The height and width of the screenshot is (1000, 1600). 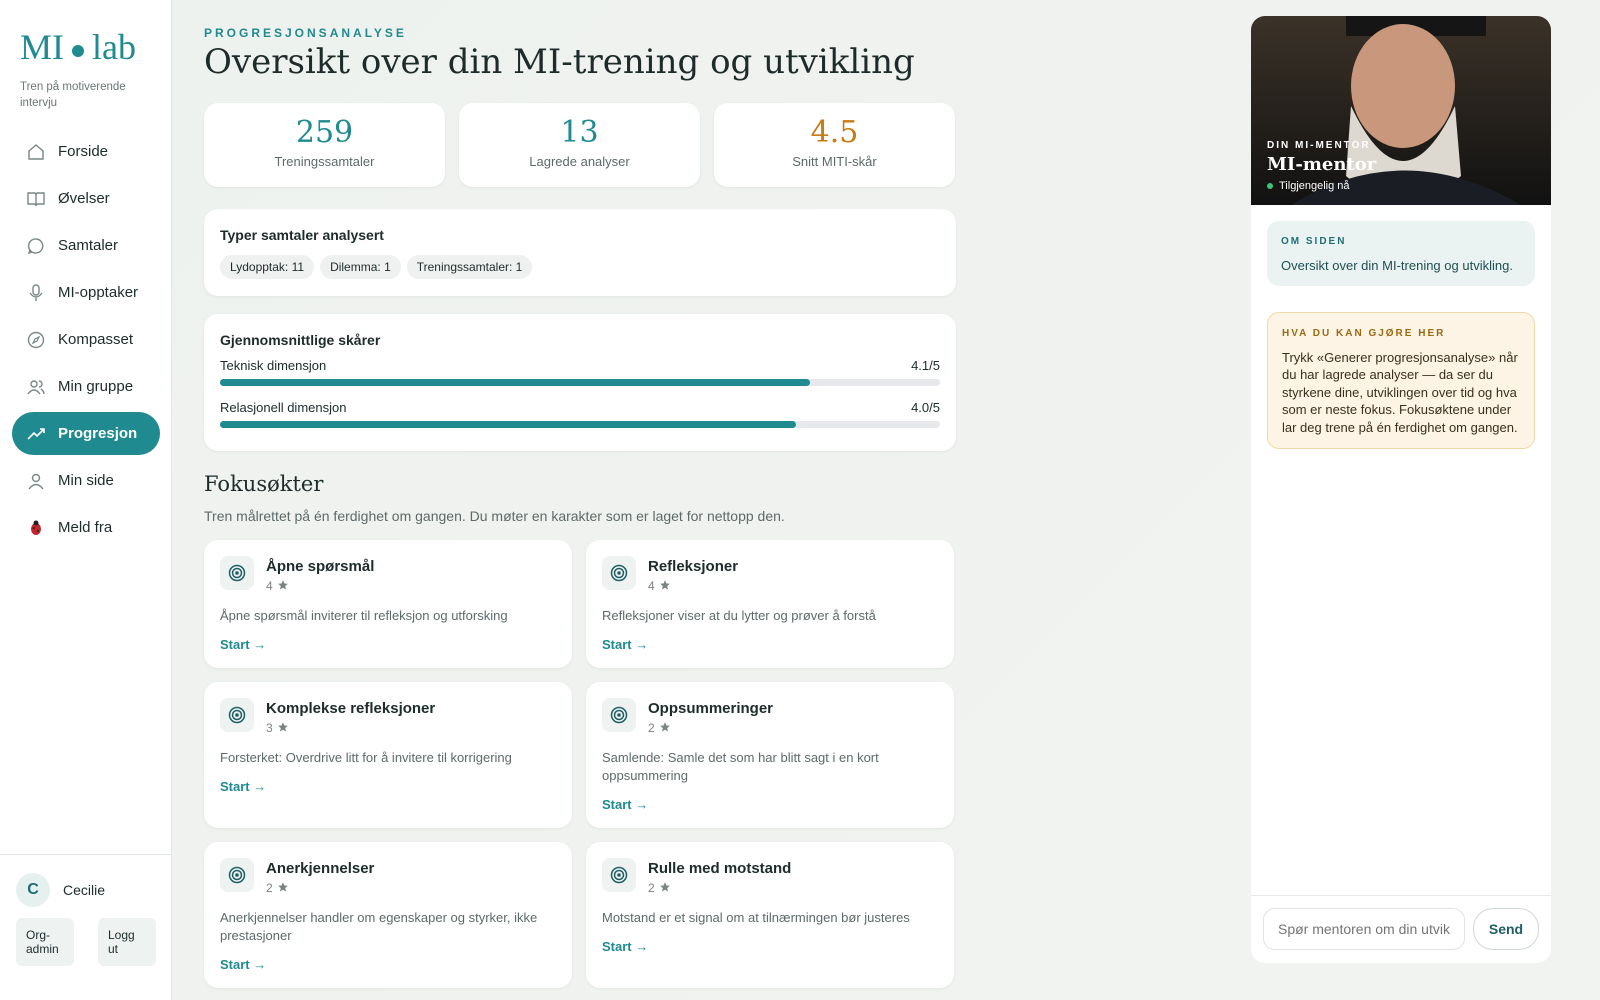 I want to click on focus-title: Åpne spørsmål, so click(x=320, y=566).